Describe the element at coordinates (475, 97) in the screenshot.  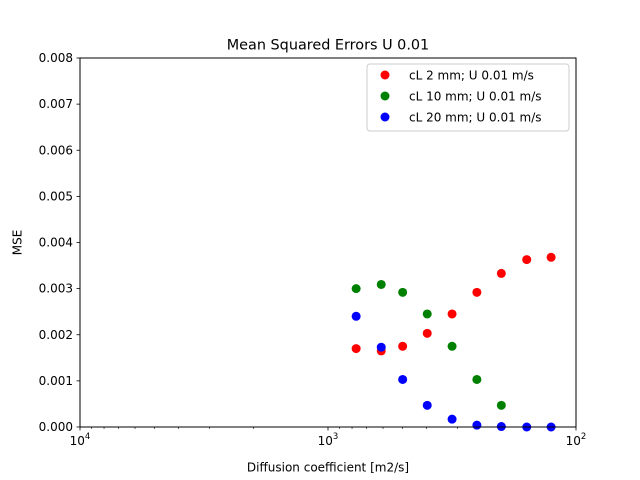
I see `legend-label: cL 10 mm; U 0.01 m/s` at that location.